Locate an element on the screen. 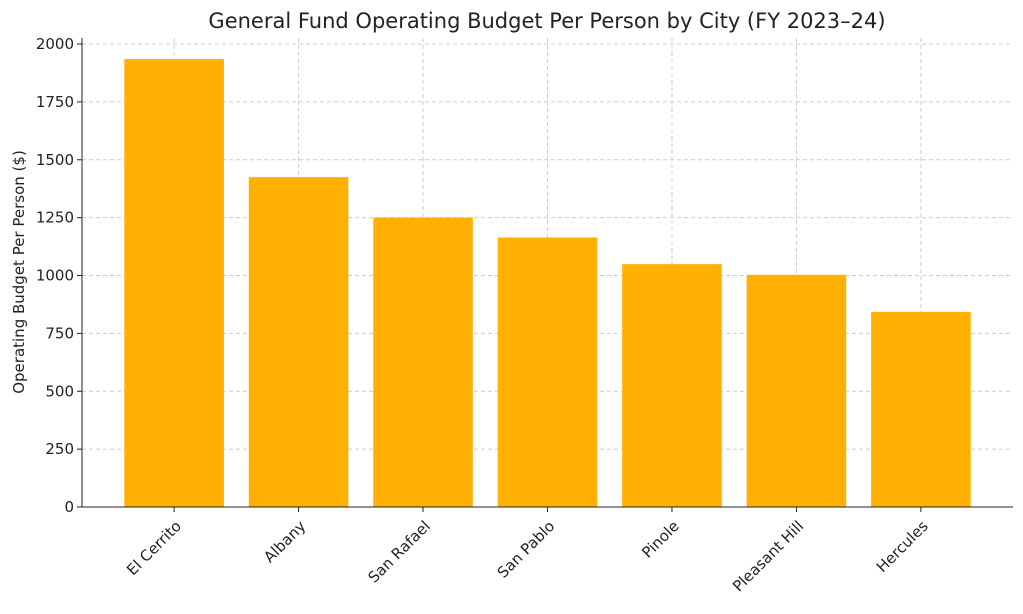 The height and width of the screenshot is (614, 1023). y-tick-label: 1000 is located at coordinates (55, 276).